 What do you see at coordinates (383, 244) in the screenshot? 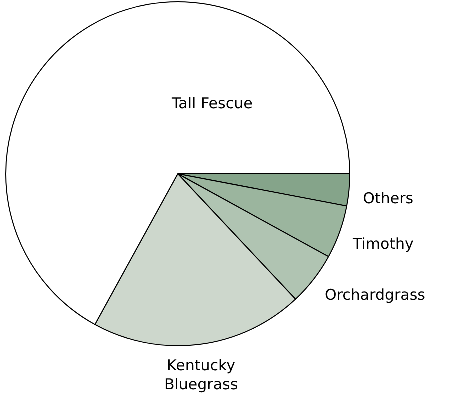
I see `slice-label: Timothy` at bounding box center [383, 244].